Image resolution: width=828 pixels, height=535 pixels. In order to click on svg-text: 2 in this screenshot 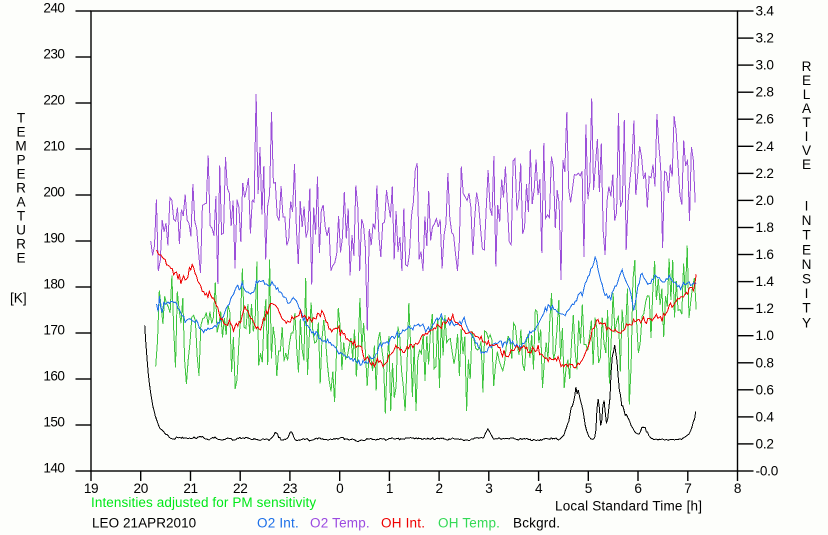, I will do `click(439, 488)`.